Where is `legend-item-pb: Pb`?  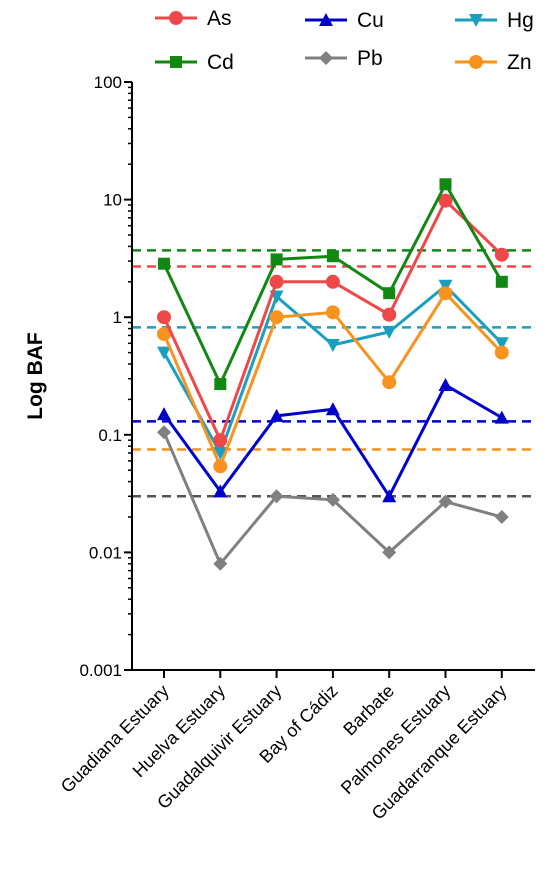
legend-item-pb: Pb is located at coordinates (344, 58).